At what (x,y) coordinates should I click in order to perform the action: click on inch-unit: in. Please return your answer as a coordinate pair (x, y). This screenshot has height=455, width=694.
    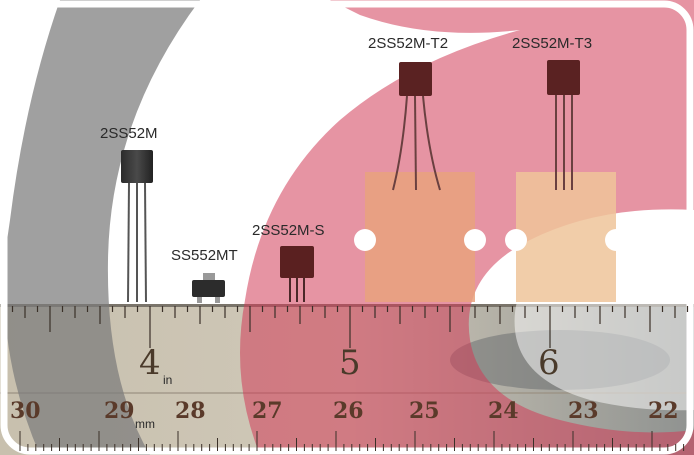
    Looking at the image, I should click on (168, 380).